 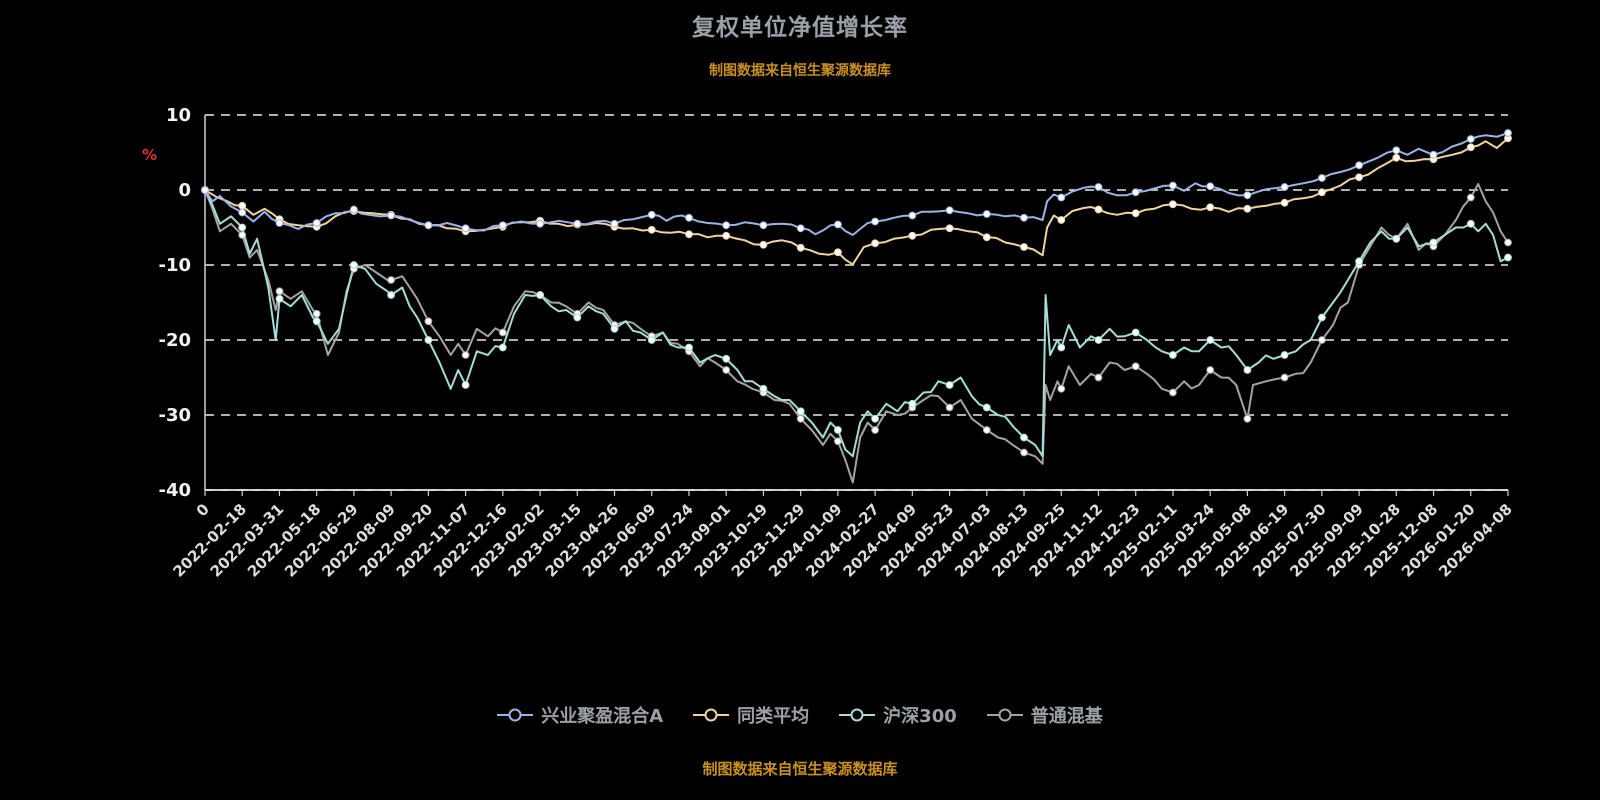 What do you see at coordinates (174, 265) in the screenshot?
I see `y-axis-tick-label: -10` at bounding box center [174, 265].